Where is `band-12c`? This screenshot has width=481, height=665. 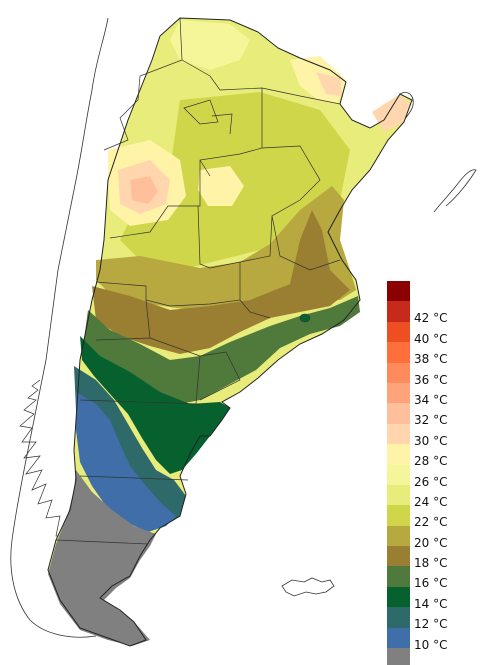
band-12c is located at coordinates (130, 446).